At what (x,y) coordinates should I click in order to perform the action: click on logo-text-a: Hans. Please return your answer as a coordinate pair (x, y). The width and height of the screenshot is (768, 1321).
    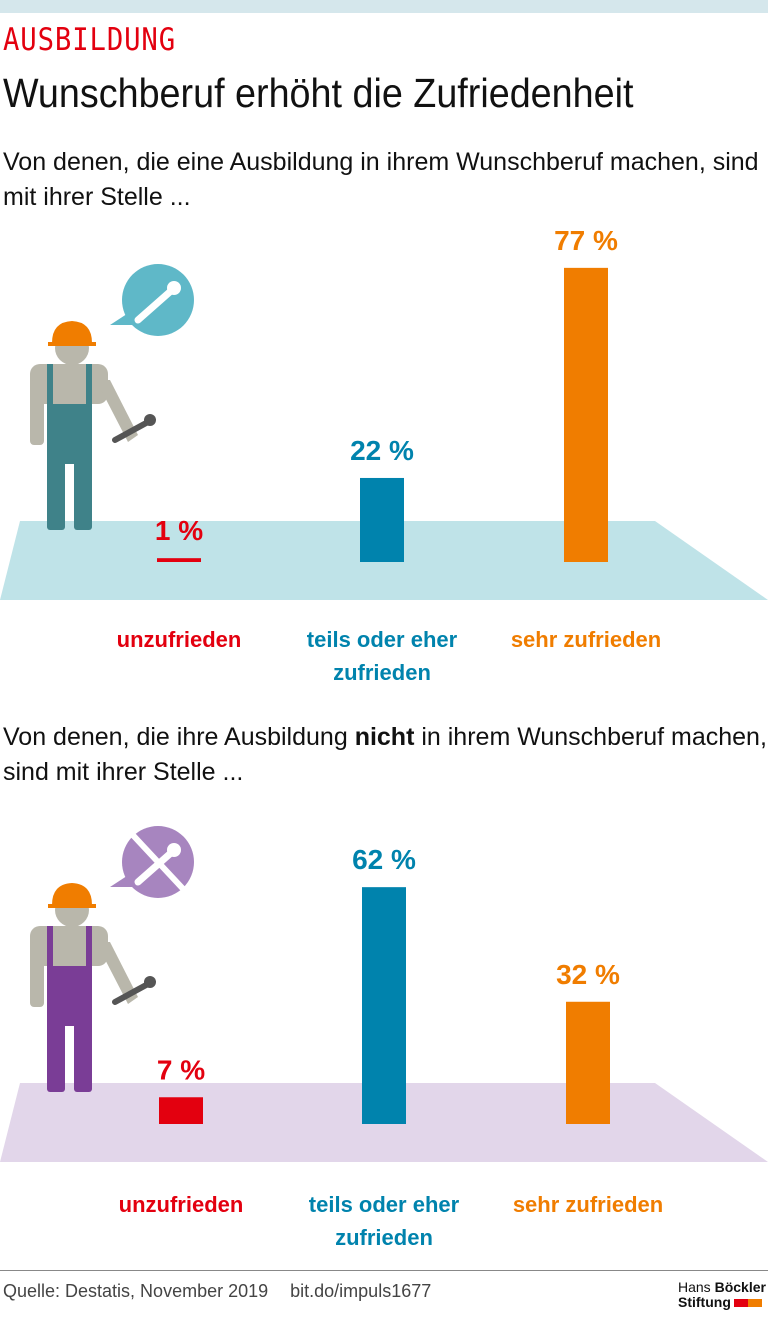
    Looking at the image, I should click on (696, 1287).